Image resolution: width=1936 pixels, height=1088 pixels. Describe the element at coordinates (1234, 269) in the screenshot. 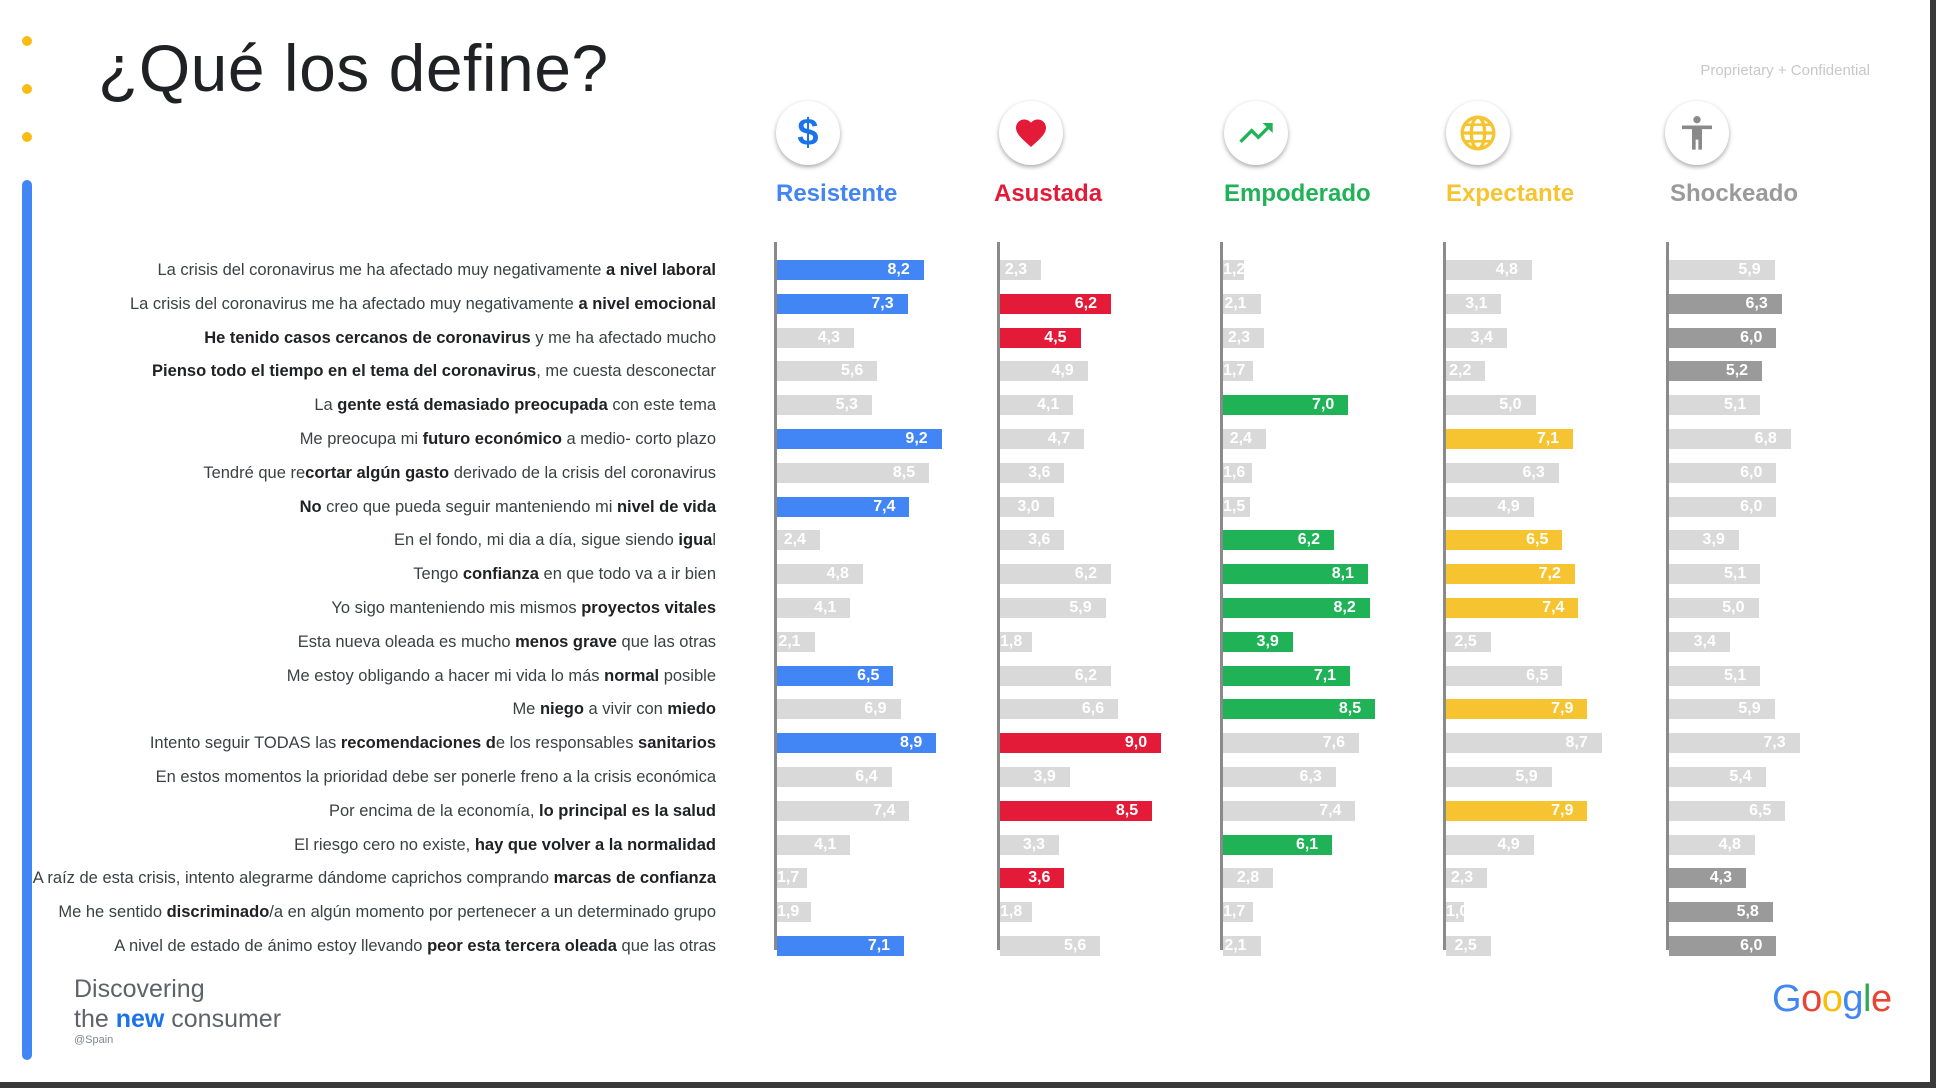

I see `bar-value-label: 1,2` at that location.